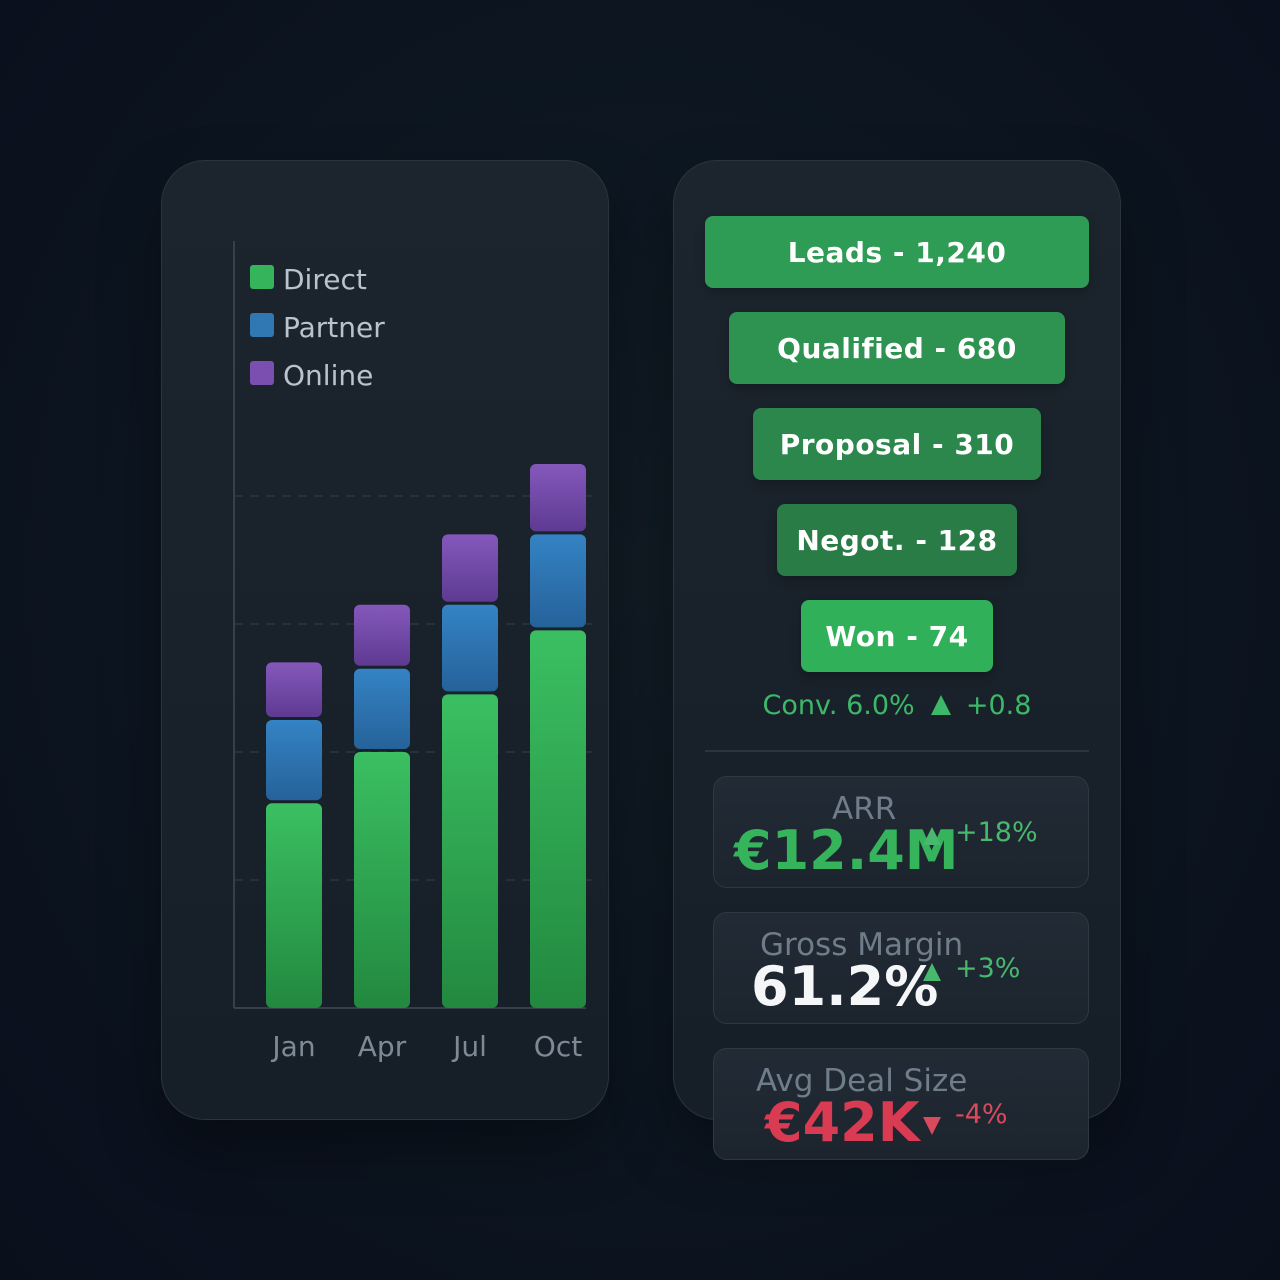  Describe the element at coordinates (897, 444) in the screenshot. I see `funnel-stage-proposal: Proposal - 310` at that location.